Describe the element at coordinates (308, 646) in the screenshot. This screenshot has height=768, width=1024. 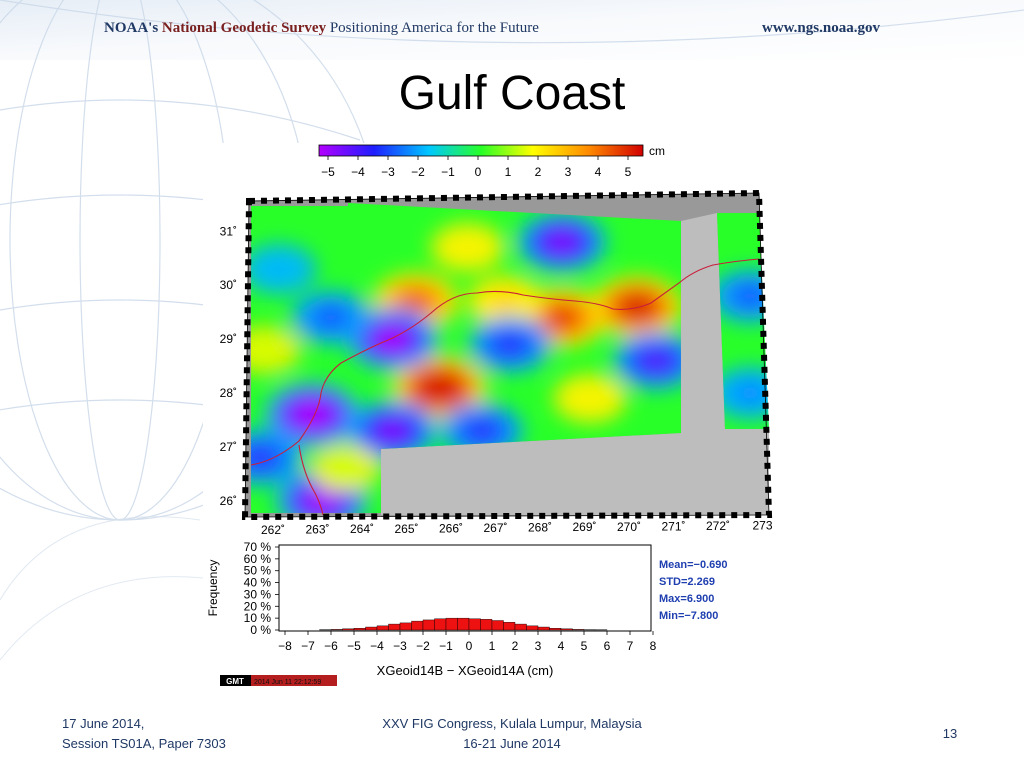
I see `histogram-x-tick-label: −7` at that location.